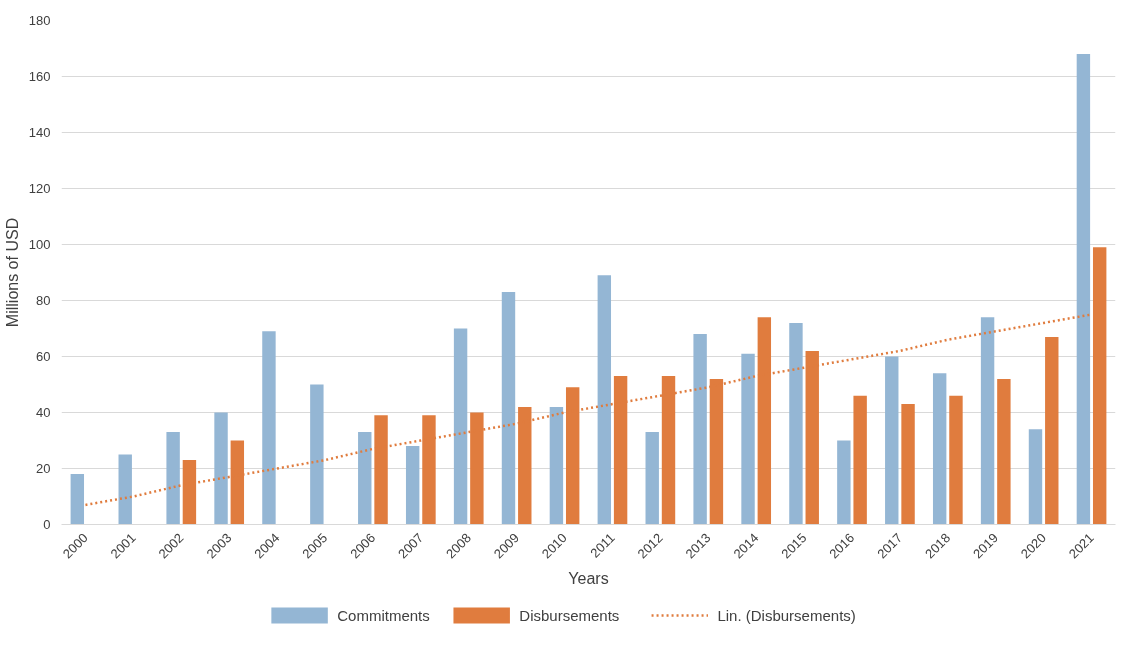  What do you see at coordinates (39, 20) in the screenshot?
I see `y-tick-label: 180` at bounding box center [39, 20].